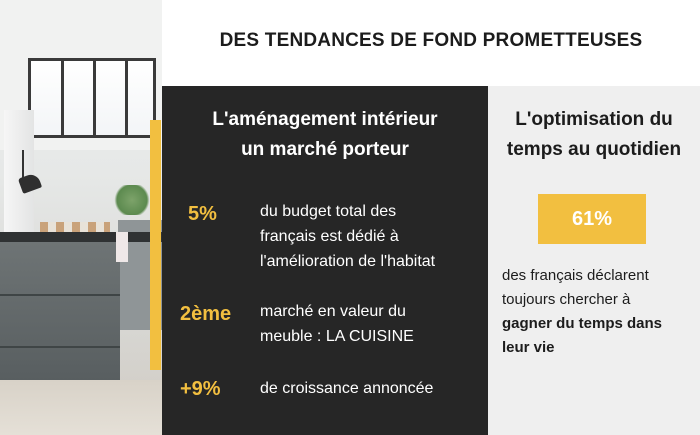 Image resolution: width=700 pixels, height=435 pixels. I want to click on right-text-line: des français déclarent, so click(575, 275).